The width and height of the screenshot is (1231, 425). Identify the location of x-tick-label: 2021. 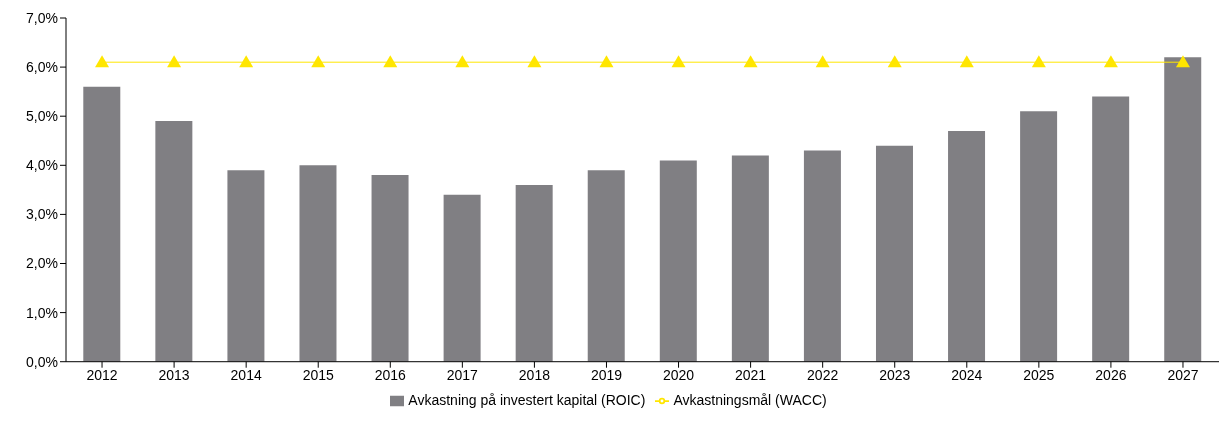
(751, 374).